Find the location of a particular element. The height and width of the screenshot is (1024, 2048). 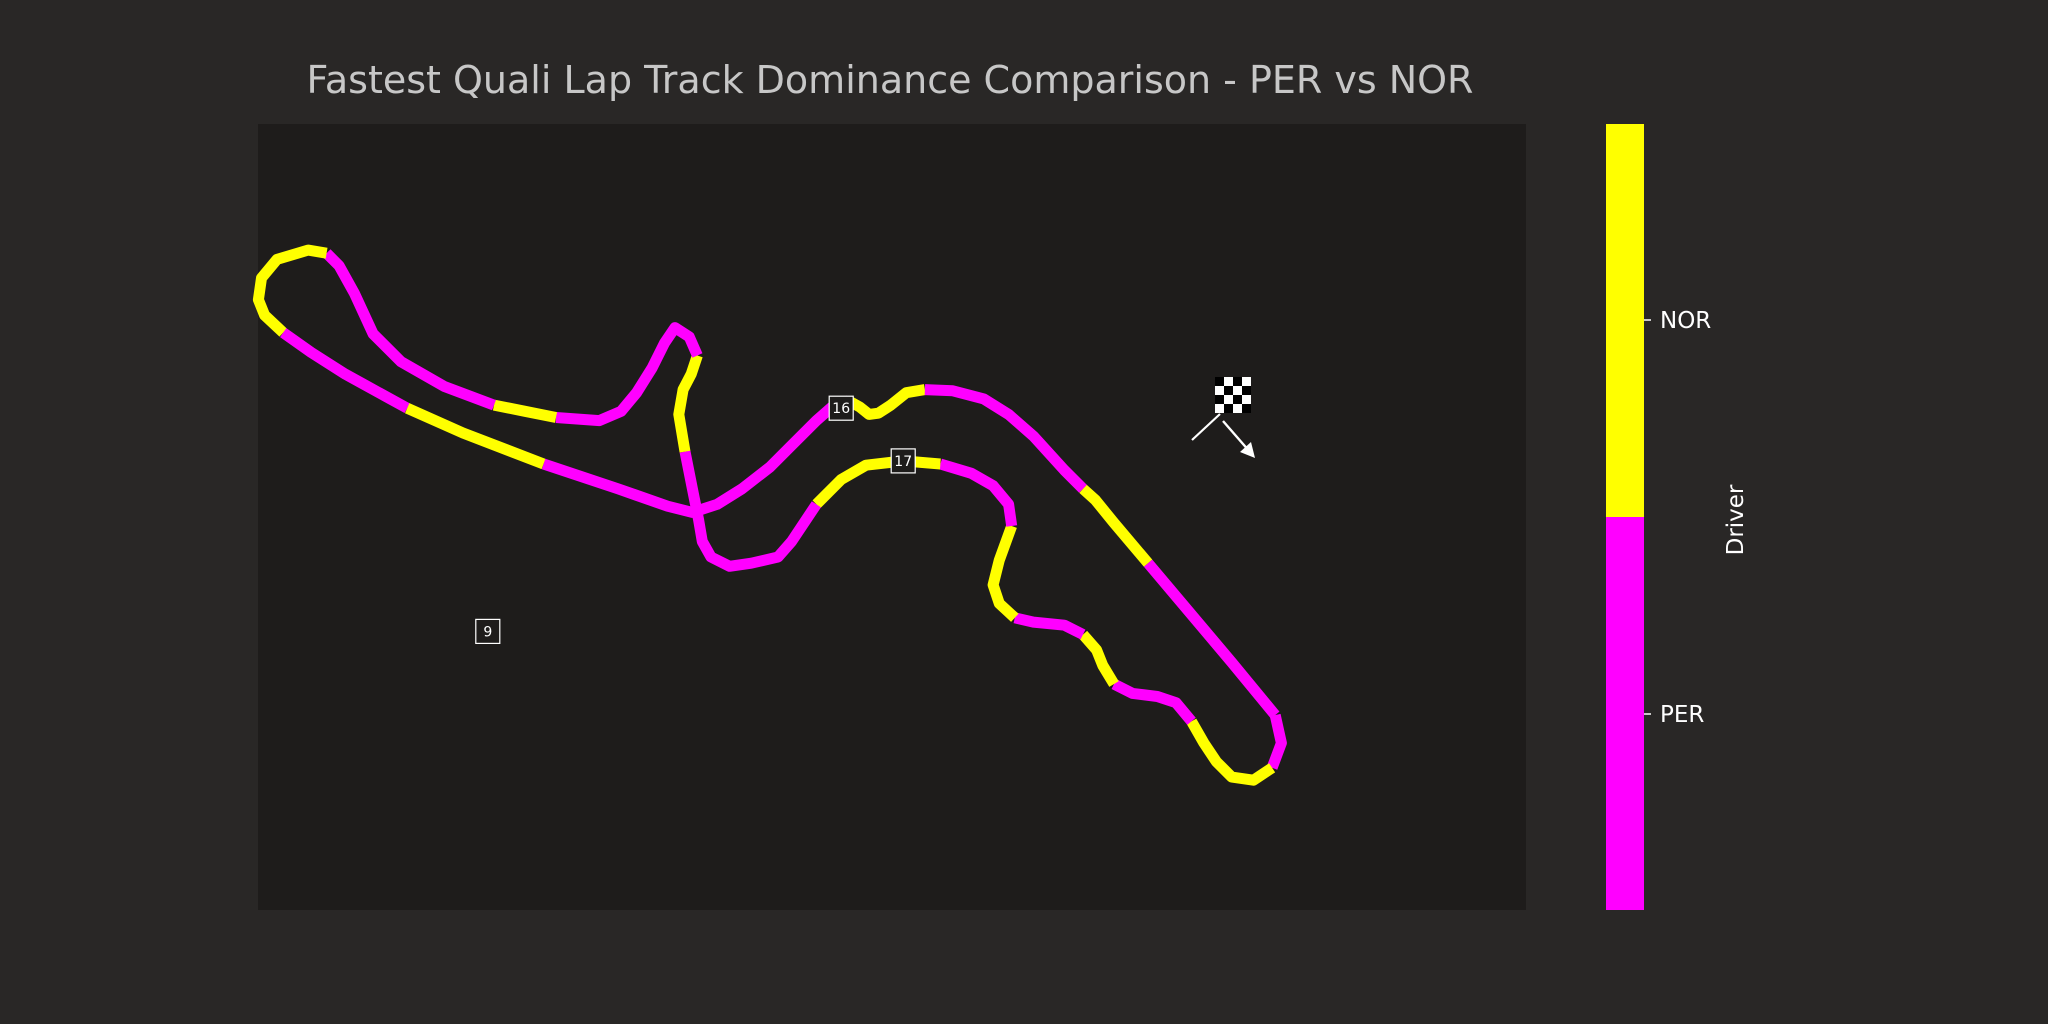

corner-label-text: 16 is located at coordinates (841, 409).